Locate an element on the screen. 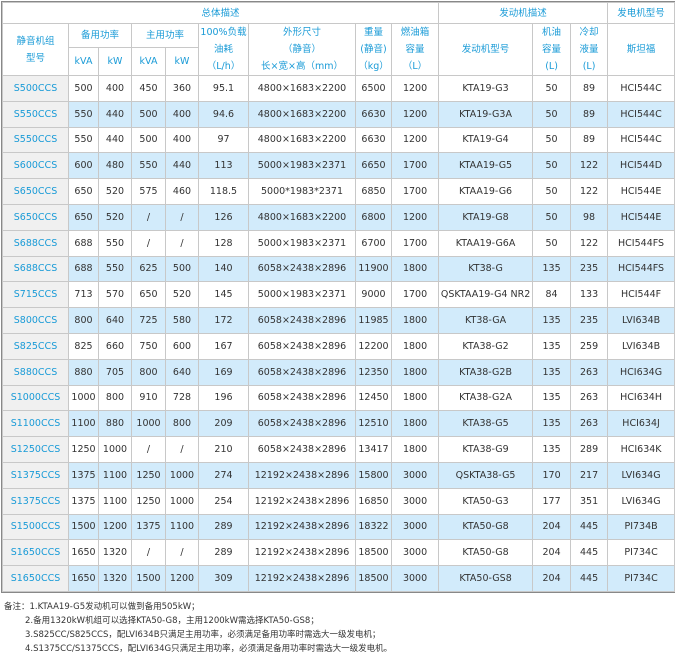 The height and width of the screenshot is (667, 675). cell-standby-kw: 705 is located at coordinates (115, 372).